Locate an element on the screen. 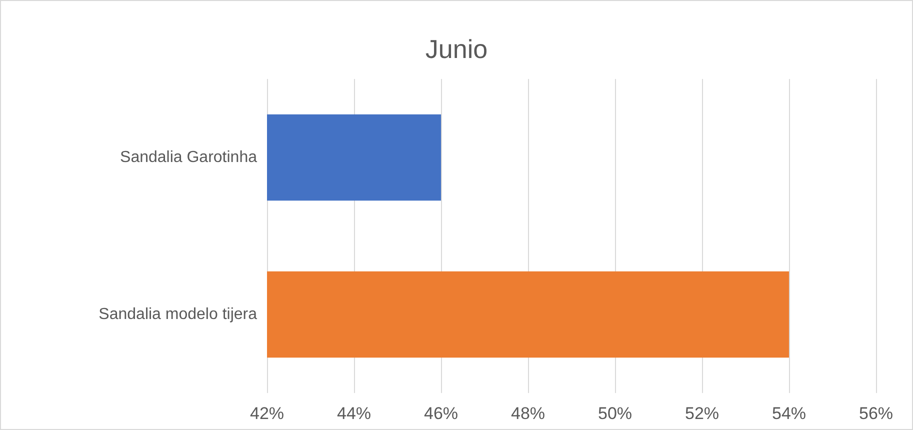 The image size is (913, 430). y-tick-label: Sandalia Garotinha is located at coordinates (189, 157).